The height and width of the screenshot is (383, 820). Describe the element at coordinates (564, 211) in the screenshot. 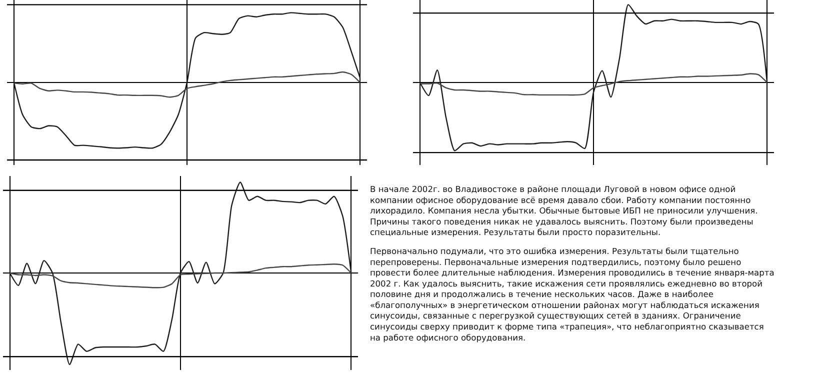

I see `text: В начале 2002г. во Владивостоке в районе площади Луговой в новом офисе одной компании офисное оборудование всё время давало сбои. Работу компании постоянно лихорадило. Компания несла убытки. Обычные бытовые ИБП не приносили улучшения. Причины такого поведения никак не удавалось выяснить. Поэтому были произведены специальные измерения. Результаты были просто поразительны.` at that location.